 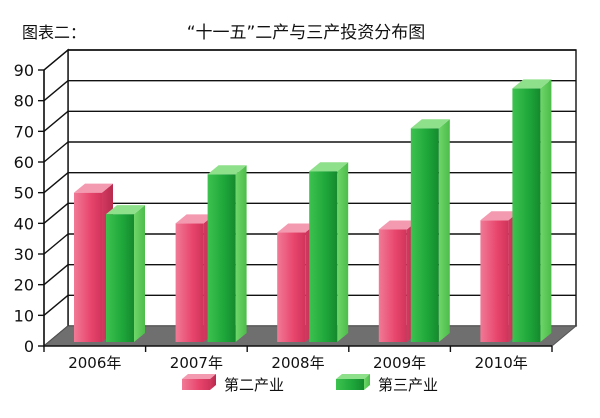 What do you see at coordinates (54, 32) in the screenshot?
I see `figure-label: 图表二：` at bounding box center [54, 32].